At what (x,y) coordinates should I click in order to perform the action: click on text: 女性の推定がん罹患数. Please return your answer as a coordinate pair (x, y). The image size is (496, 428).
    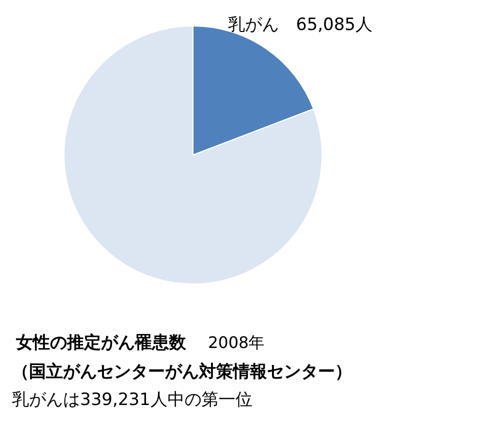
    Looking at the image, I should click on (101, 343).